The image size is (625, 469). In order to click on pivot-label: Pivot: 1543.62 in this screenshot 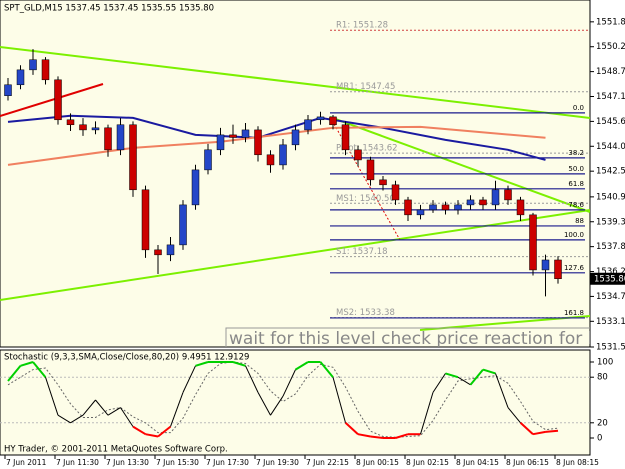, I will do `click(367, 149)`.